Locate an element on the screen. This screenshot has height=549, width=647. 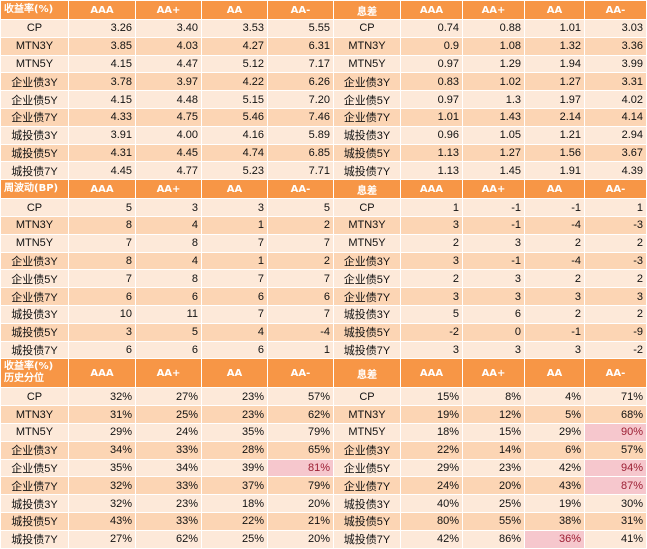
value-cell: 3.91 is located at coordinates (102, 135).